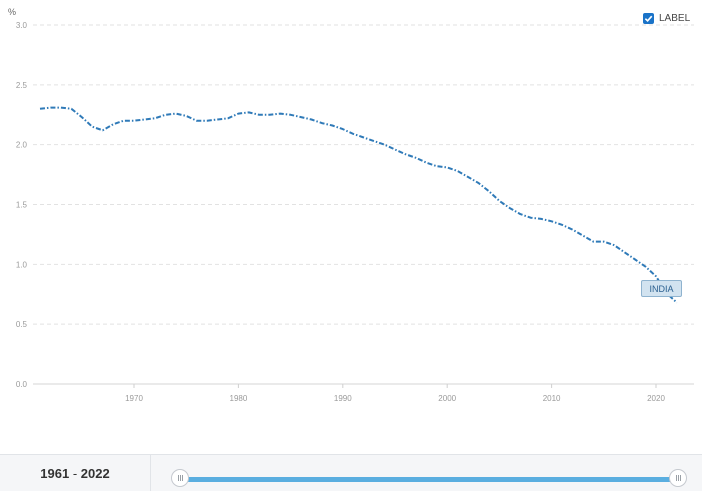 The width and height of the screenshot is (702, 491). What do you see at coordinates (429, 479) in the screenshot?
I see `year-range-slider` at bounding box center [429, 479].